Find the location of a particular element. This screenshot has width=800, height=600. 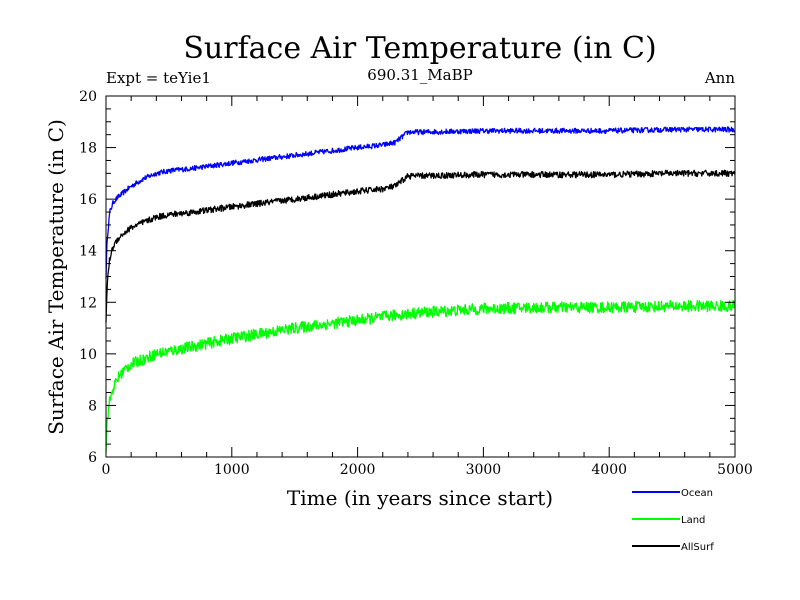

chart-title: Surface Air Temperature (in C) is located at coordinates (419, 48).